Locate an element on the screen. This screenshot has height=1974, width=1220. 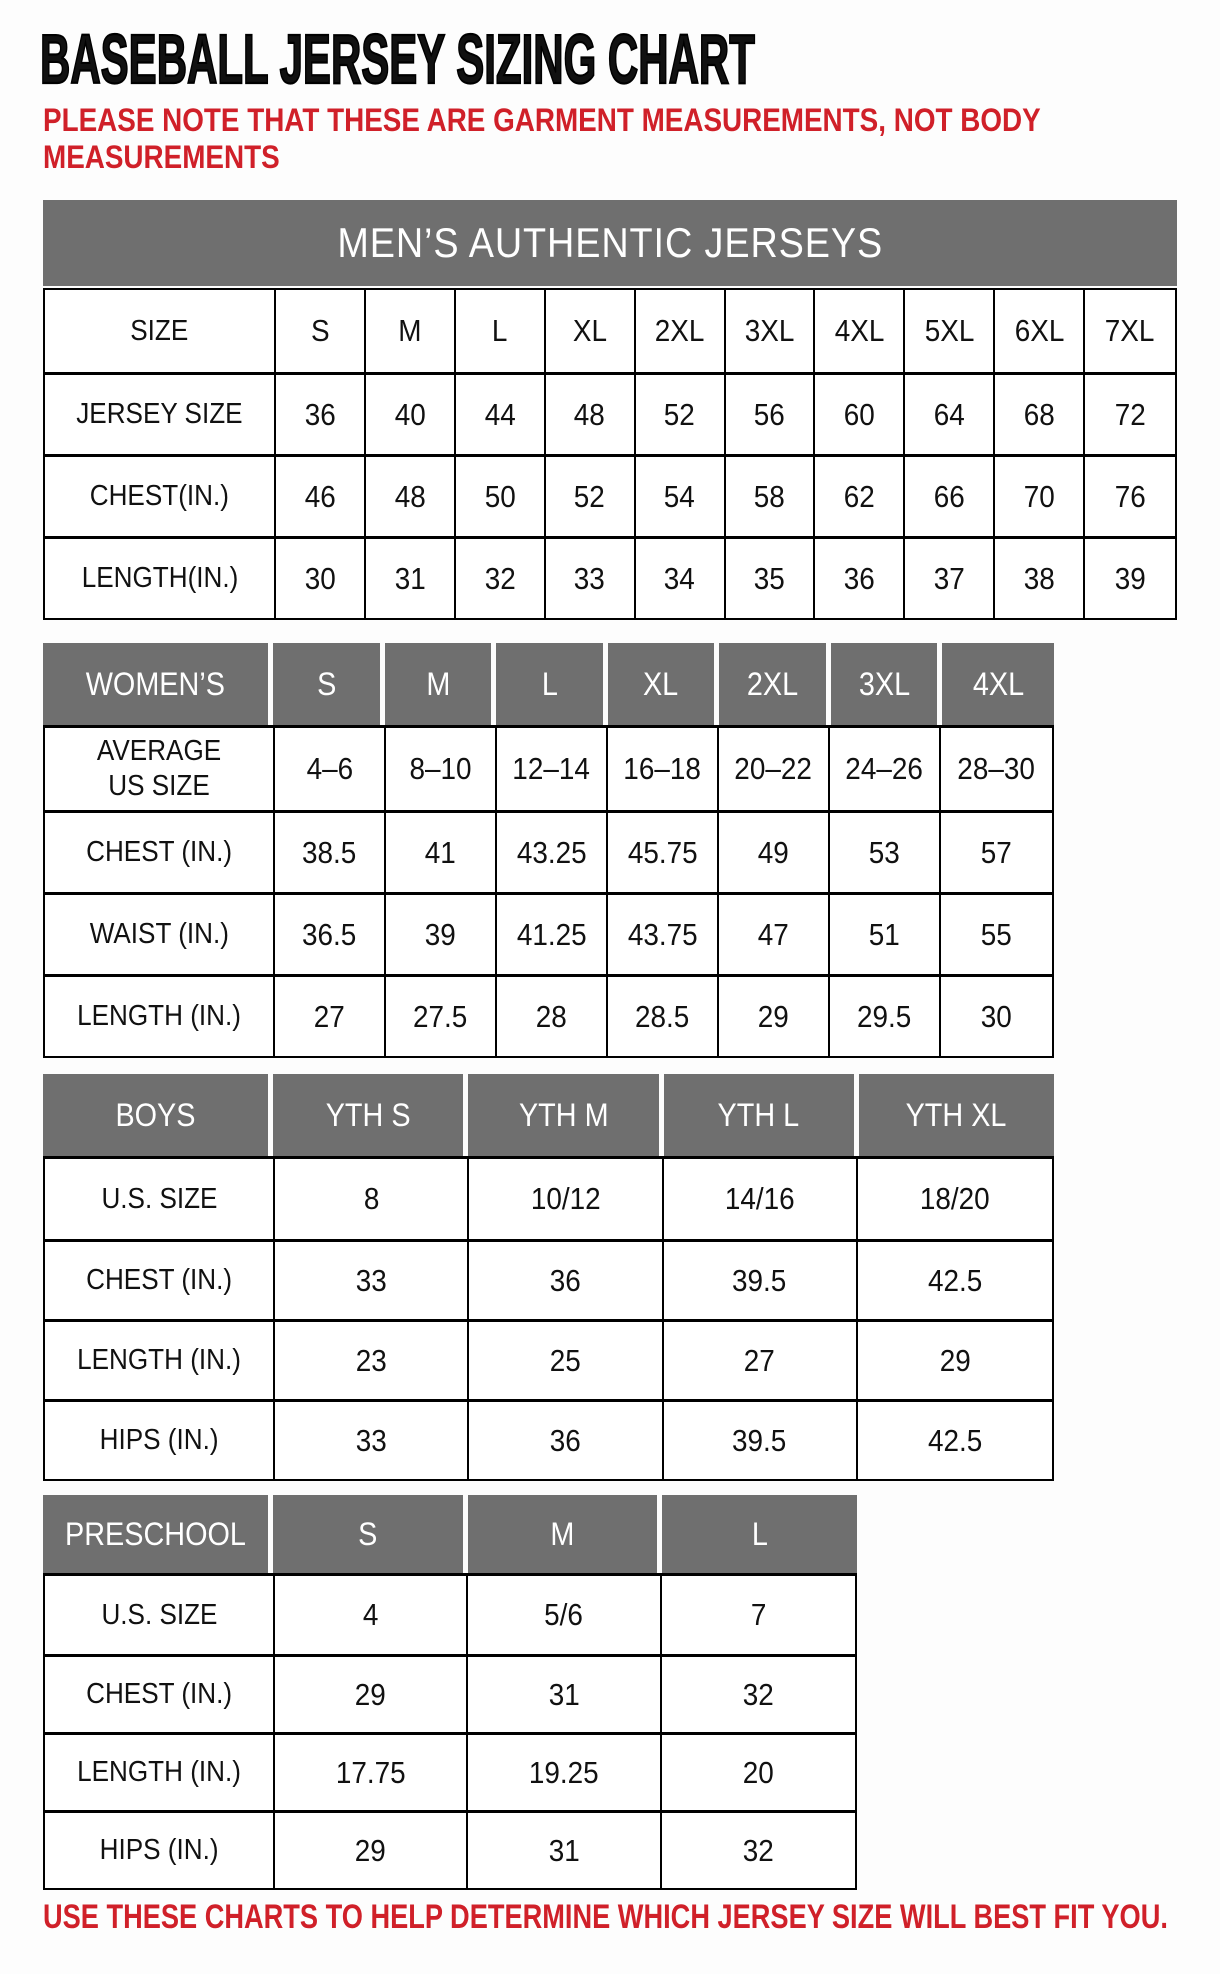
column-header: S is located at coordinates (329, 684).